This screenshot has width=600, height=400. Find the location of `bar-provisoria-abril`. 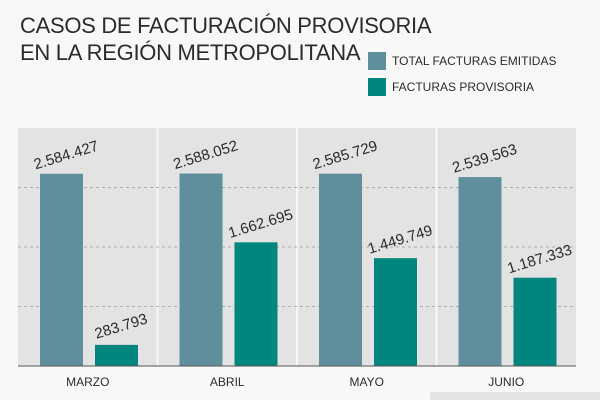

bar-provisoria-abril is located at coordinates (256, 304).